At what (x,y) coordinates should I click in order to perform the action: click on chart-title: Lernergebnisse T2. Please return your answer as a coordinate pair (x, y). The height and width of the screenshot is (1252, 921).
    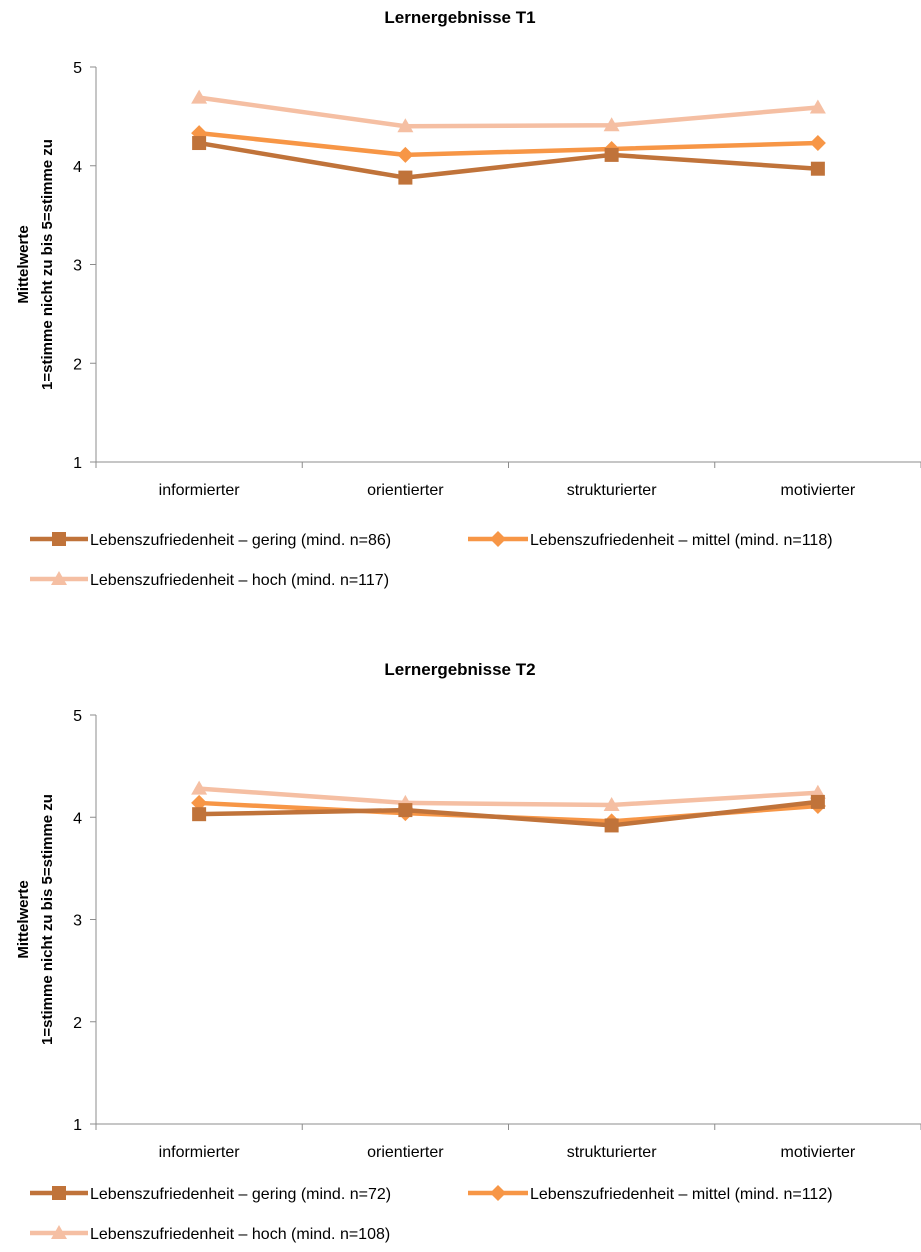
    Looking at the image, I should click on (459, 669).